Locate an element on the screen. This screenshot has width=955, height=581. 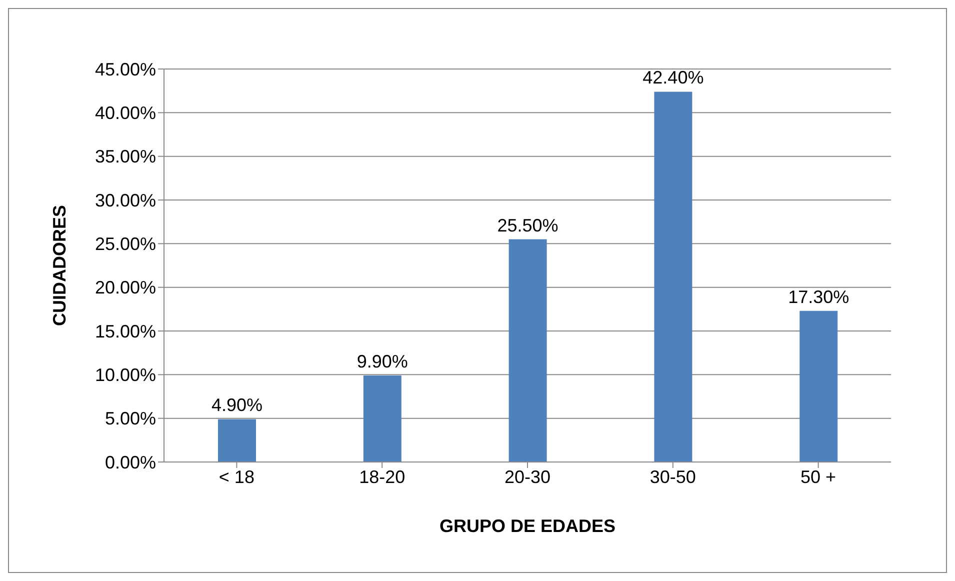
x-tick-label: 30-50 is located at coordinates (673, 476).